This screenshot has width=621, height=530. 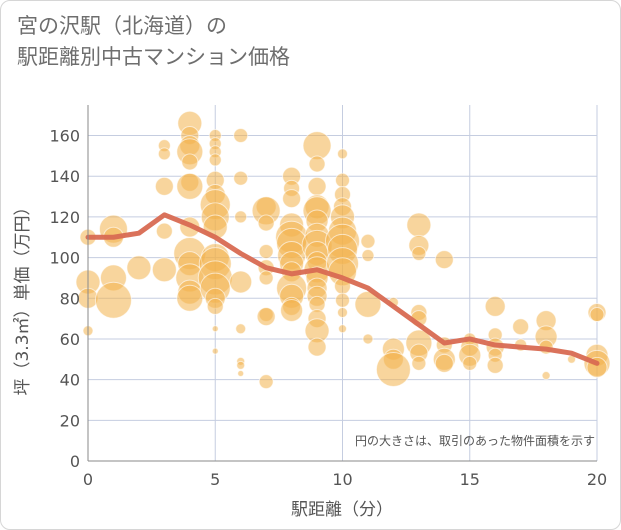 I want to click on x-tick-label: 15, so click(x=470, y=479).